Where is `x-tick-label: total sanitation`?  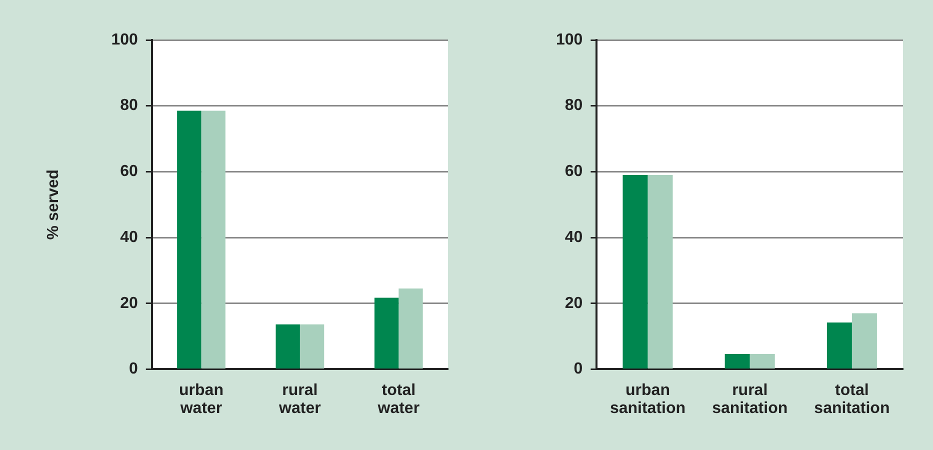
x-tick-label: total sanitation is located at coordinates (852, 400).